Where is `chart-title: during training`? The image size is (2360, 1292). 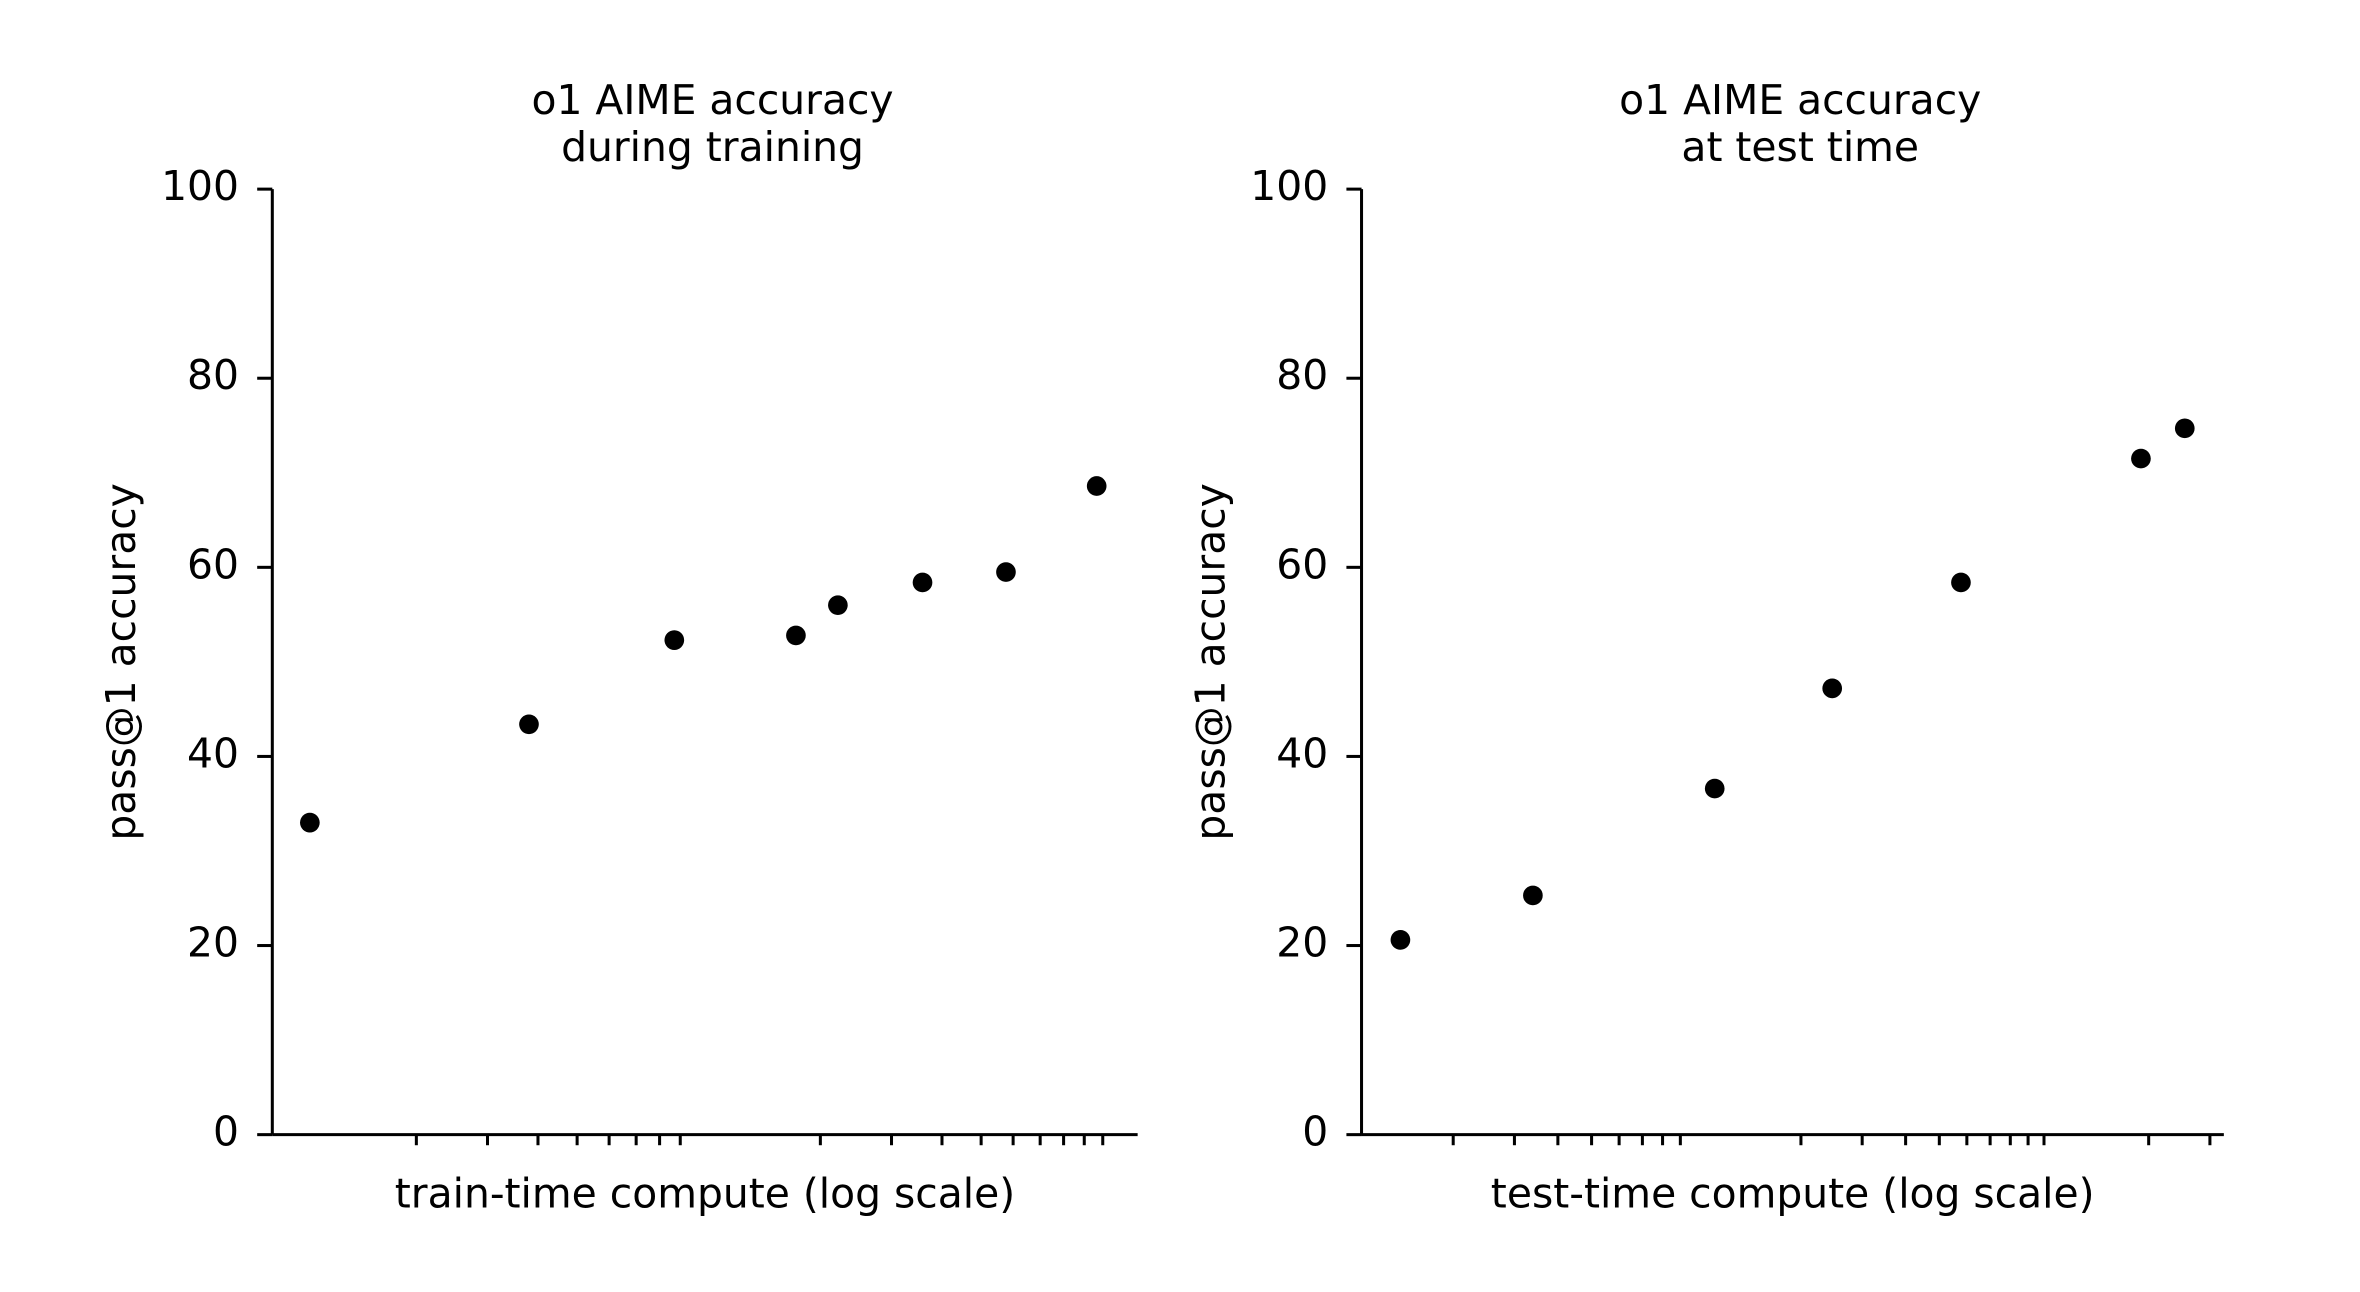
chart-title: during training is located at coordinates (712, 147).